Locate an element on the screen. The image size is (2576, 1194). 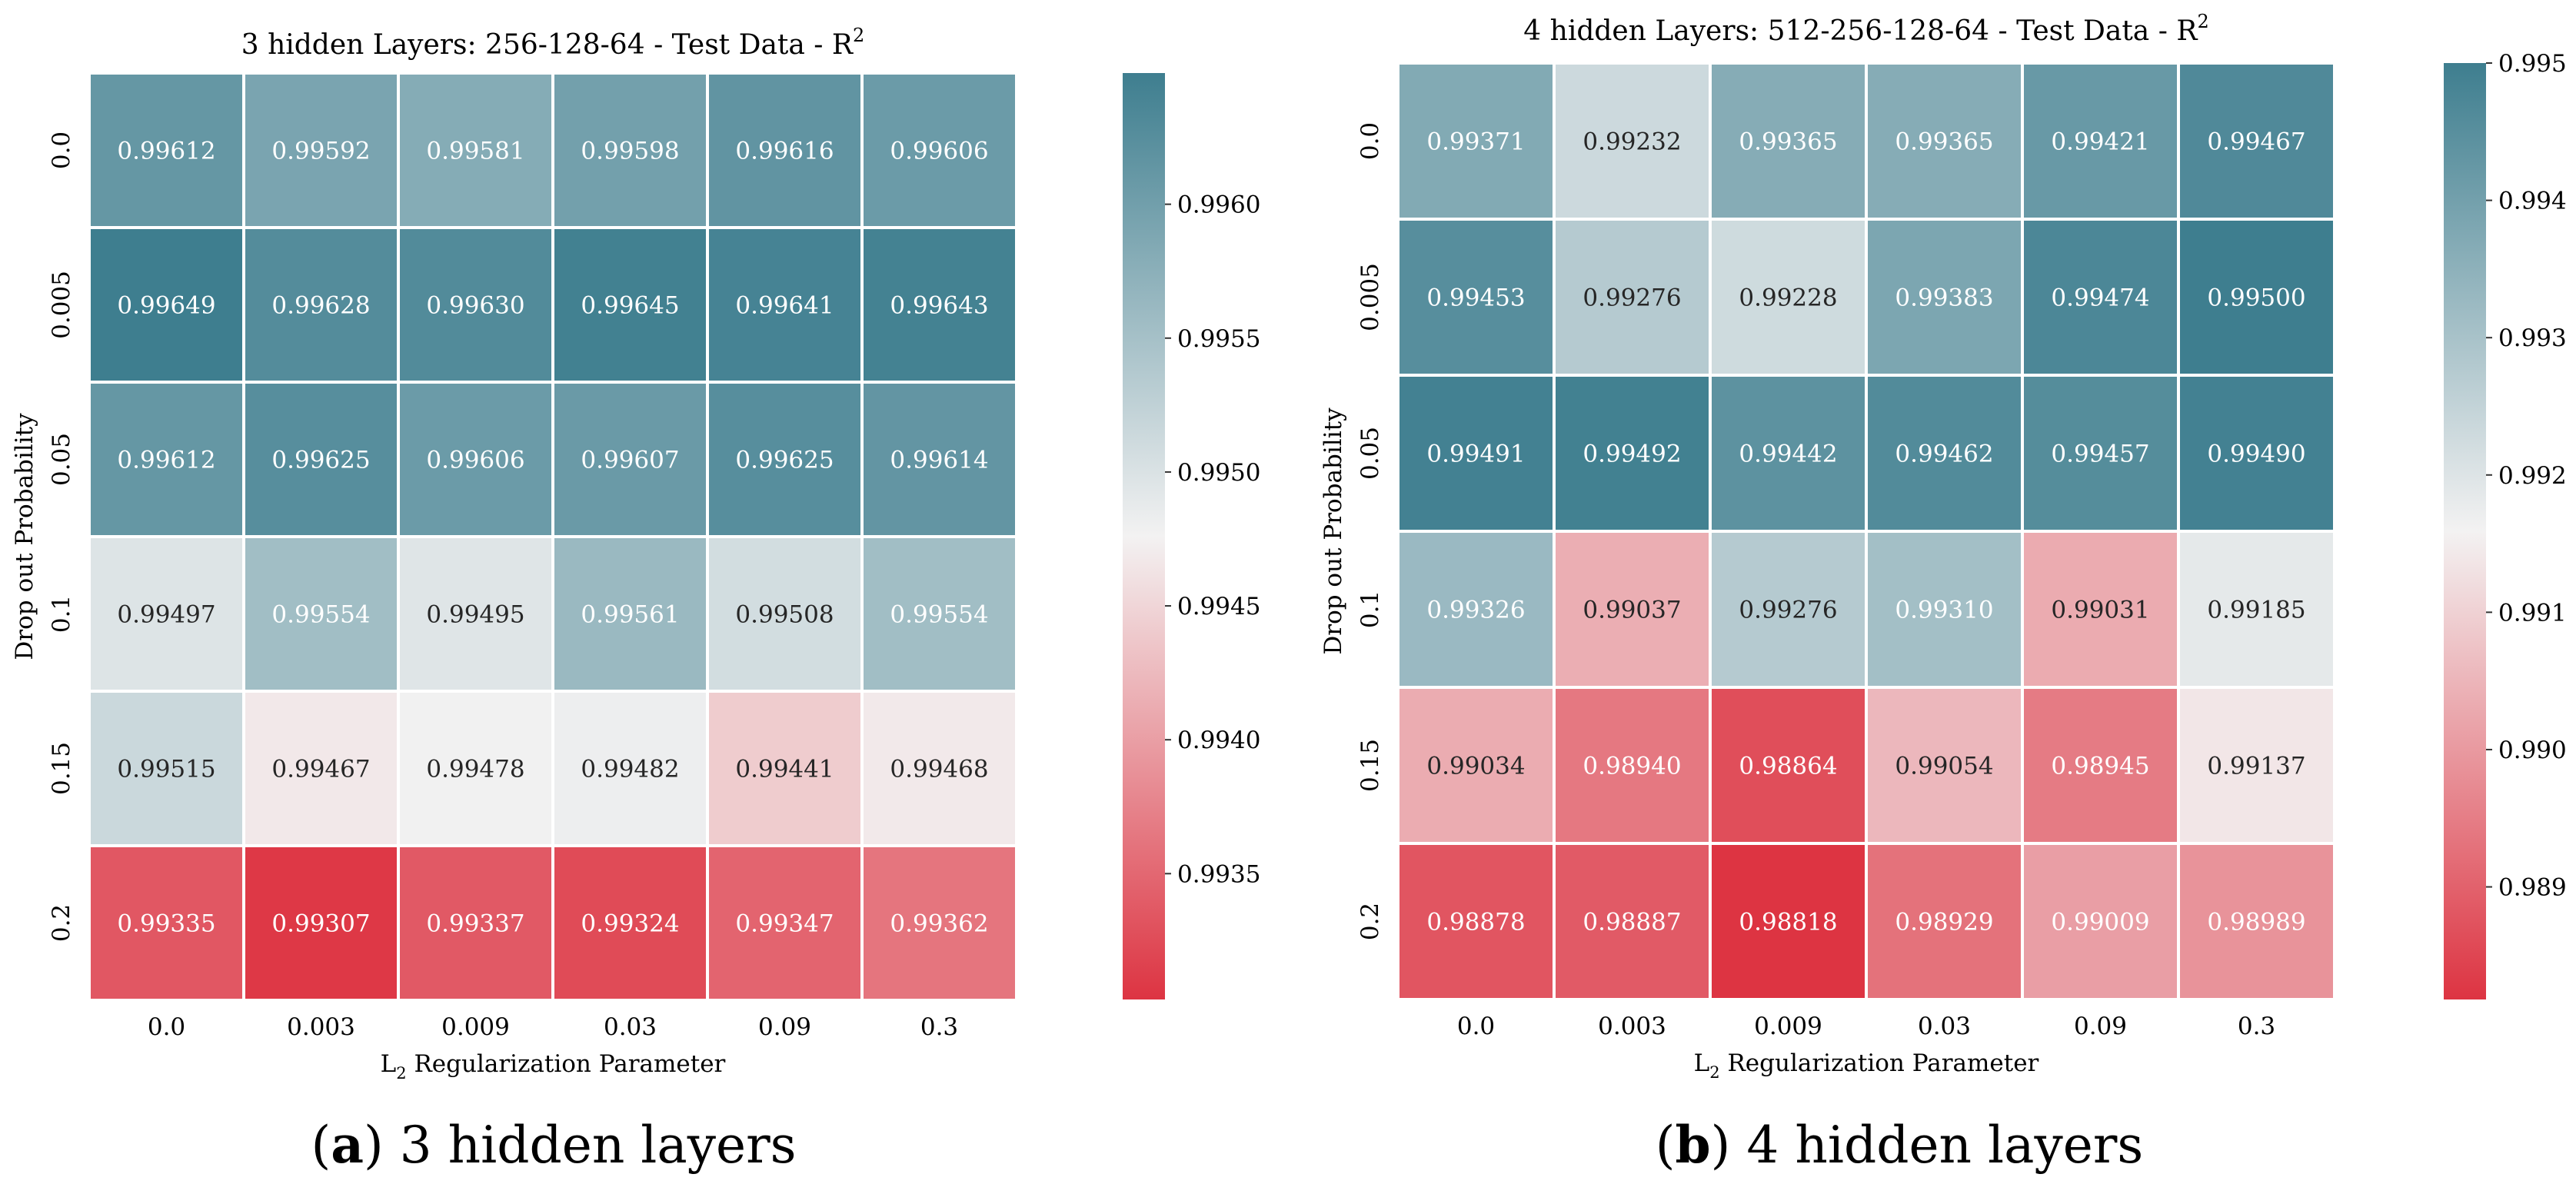
cell-value-label: 0.99232 is located at coordinates (1632, 142).